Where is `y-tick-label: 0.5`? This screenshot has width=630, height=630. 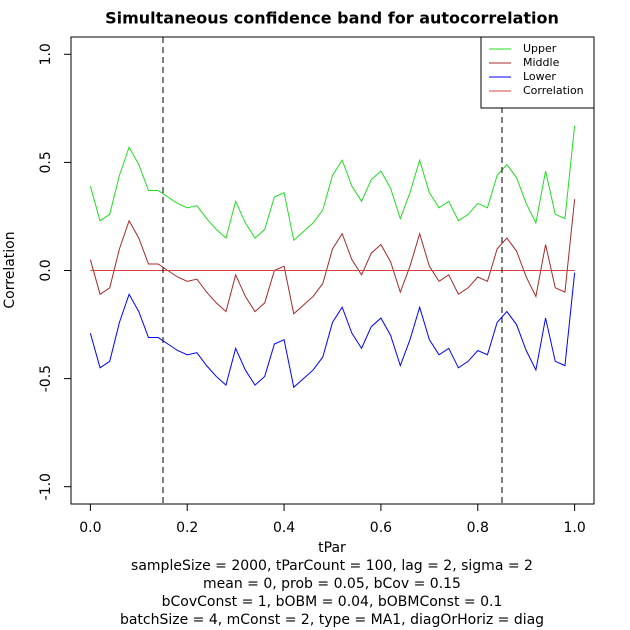 y-tick-label: 0.5 is located at coordinates (46, 162).